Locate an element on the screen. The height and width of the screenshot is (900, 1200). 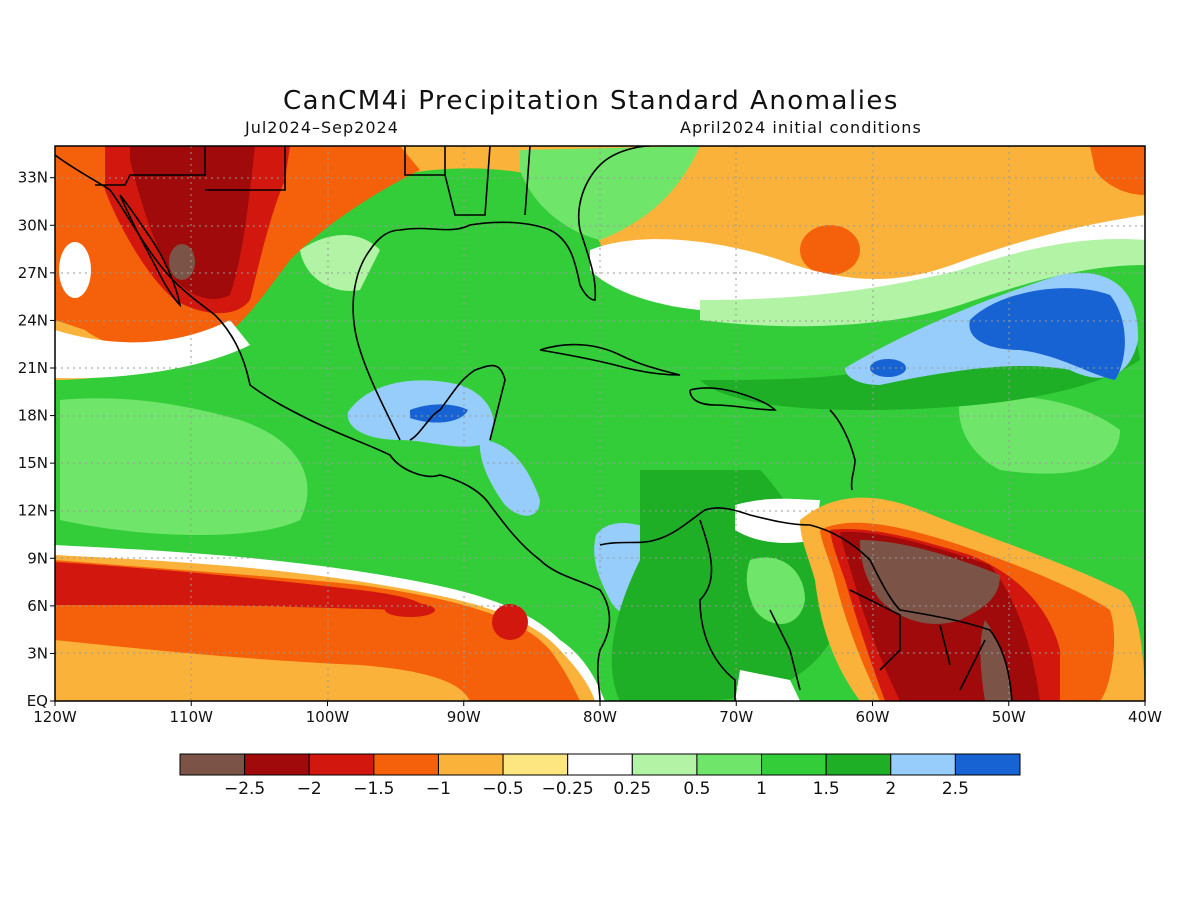
lat-tick-label: 12N is located at coordinates (33, 511).